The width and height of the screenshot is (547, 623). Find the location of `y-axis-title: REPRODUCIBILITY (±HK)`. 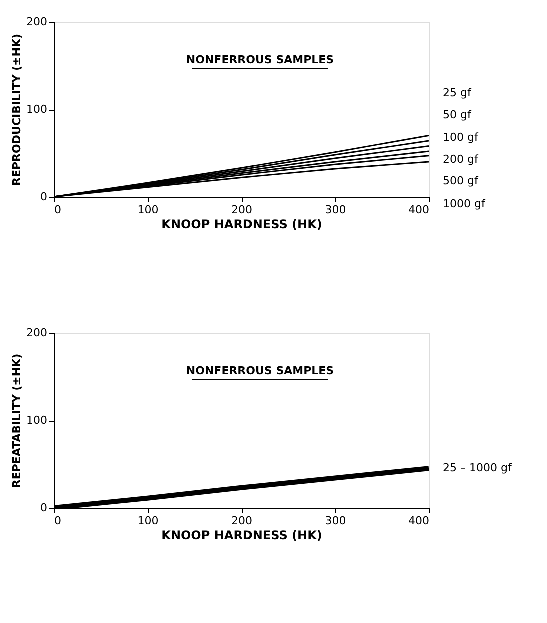

y-axis-title: REPRODUCIBILITY (±HK) is located at coordinates (17, 110).